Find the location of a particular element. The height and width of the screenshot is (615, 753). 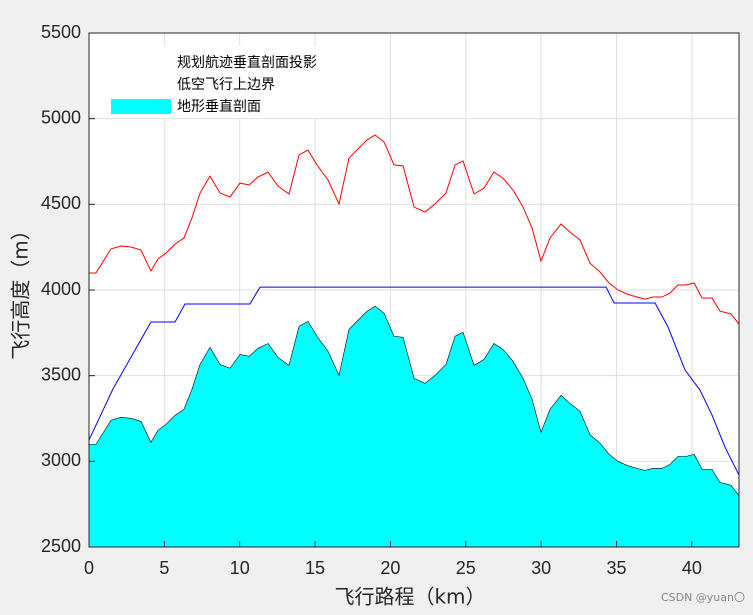

x-tick-label: 40 is located at coordinates (692, 568).